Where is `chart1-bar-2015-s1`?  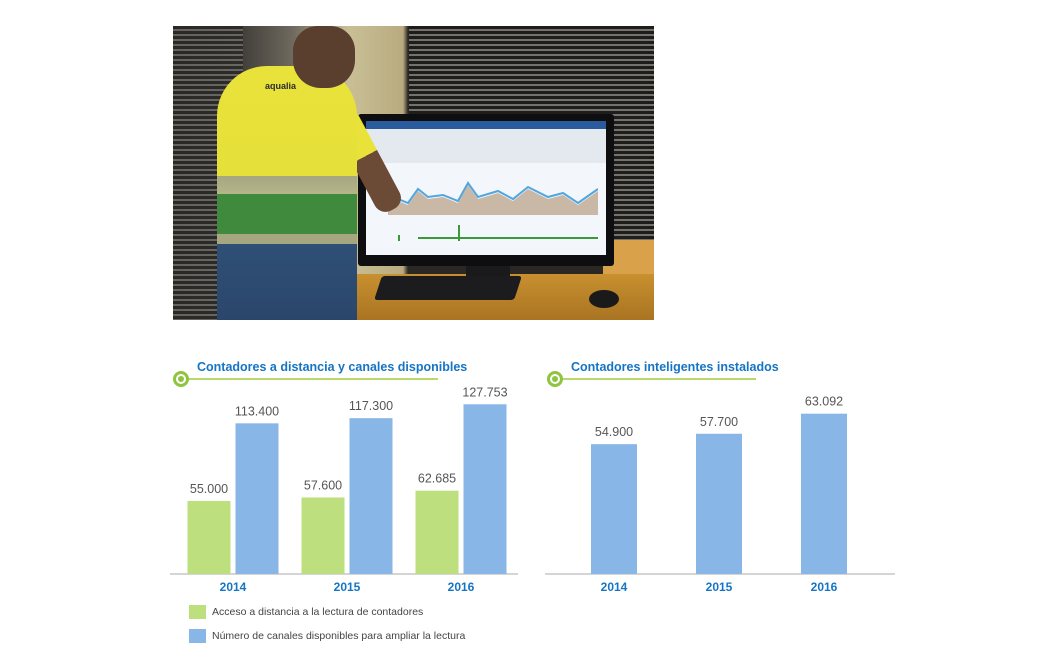 chart1-bar-2015-s1 is located at coordinates (371, 496).